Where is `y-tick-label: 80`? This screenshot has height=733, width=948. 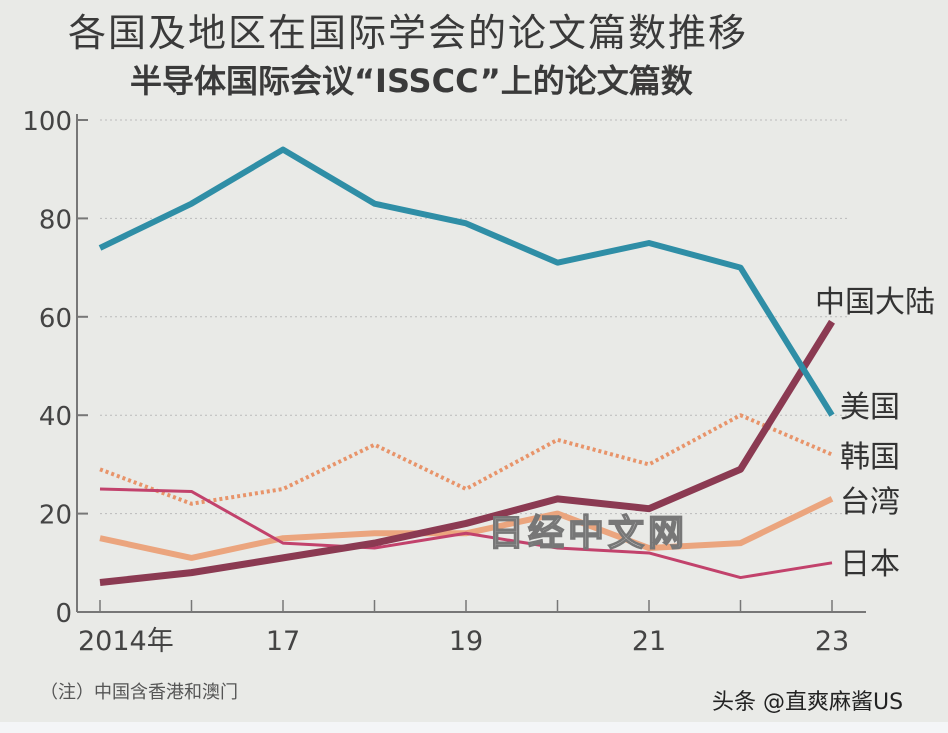
y-tick-label: 80 is located at coordinates (55, 220).